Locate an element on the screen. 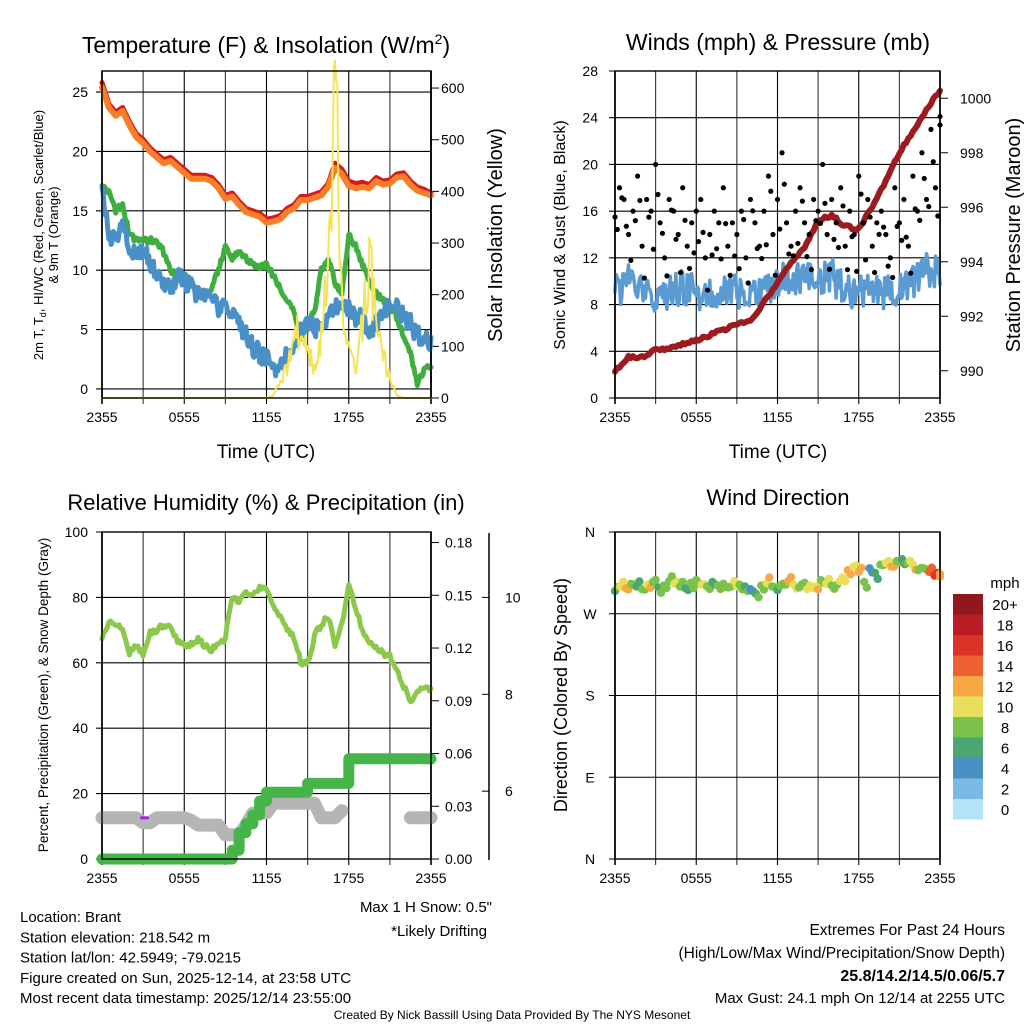 This screenshot has height=1029, width=1024. y2-tick-label: 994 is located at coordinates (972, 262).